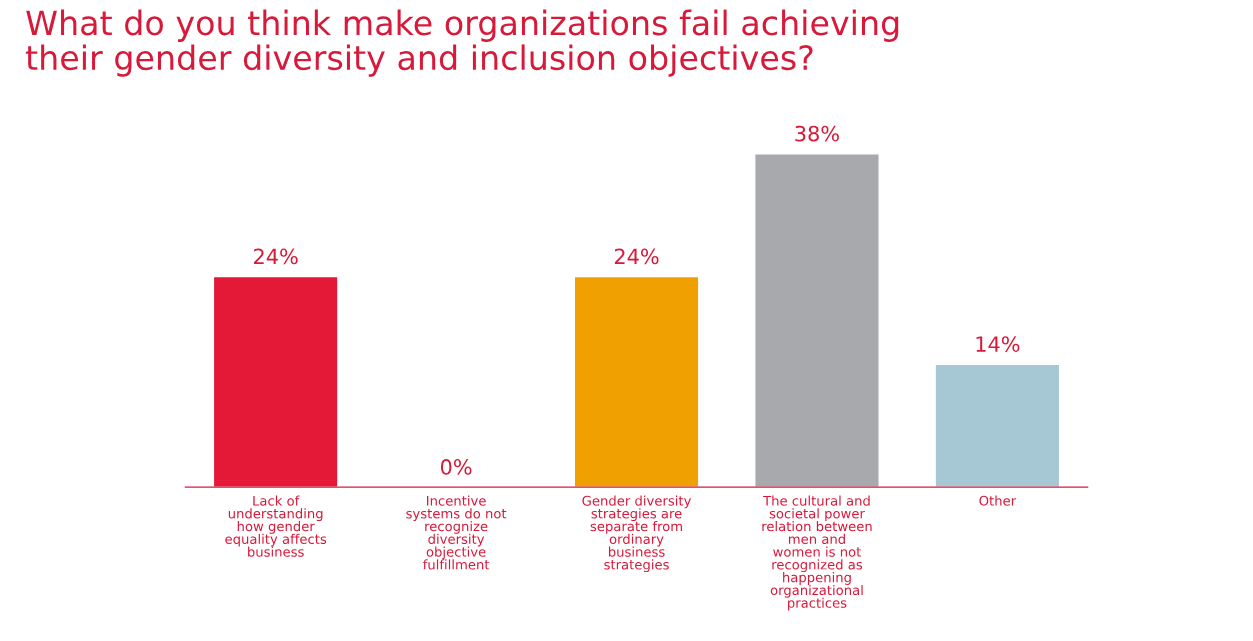  I want to click on data-label: 38%, so click(817, 133).